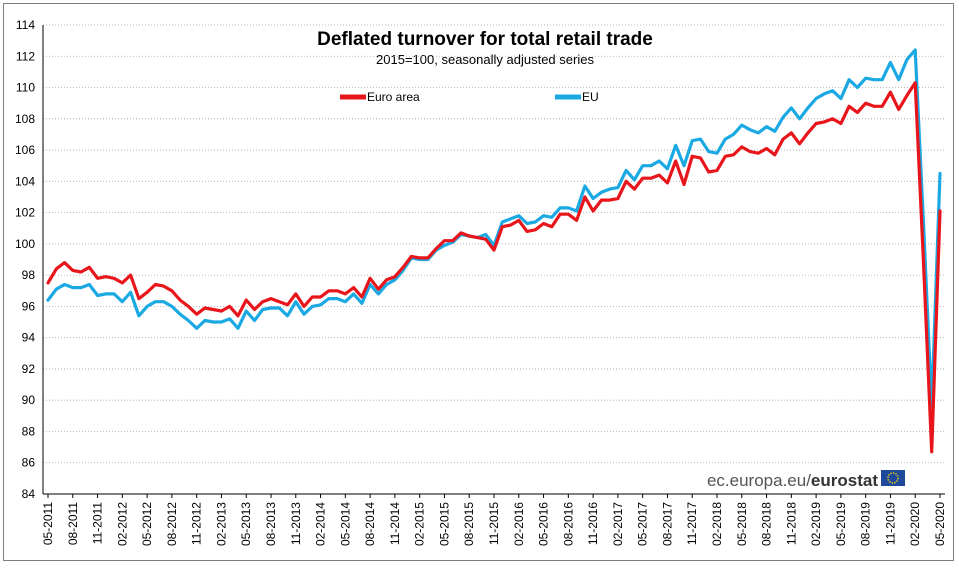 The image size is (959, 568). Describe the element at coordinates (393, 97) in the screenshot. I see `legend-label-euro-area: Euro area` at that location.